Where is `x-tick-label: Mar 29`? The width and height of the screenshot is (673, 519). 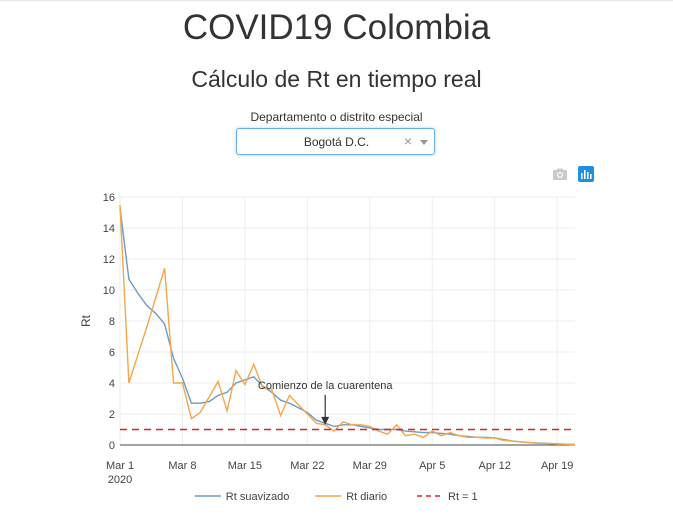 x-tick-label: Mar 29 is located at coordinates (370, 466).